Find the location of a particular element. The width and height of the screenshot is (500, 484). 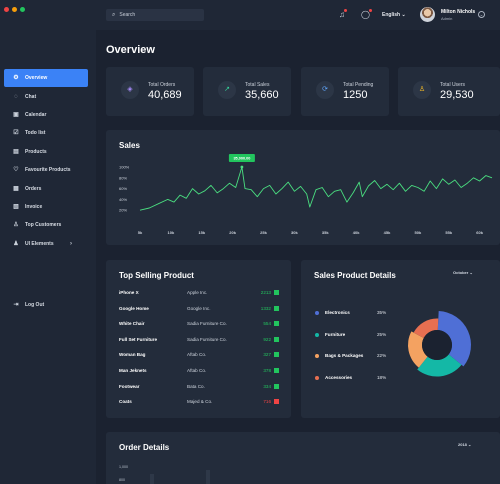

notifications-button: ♫ is located at coordinates (343, 14).